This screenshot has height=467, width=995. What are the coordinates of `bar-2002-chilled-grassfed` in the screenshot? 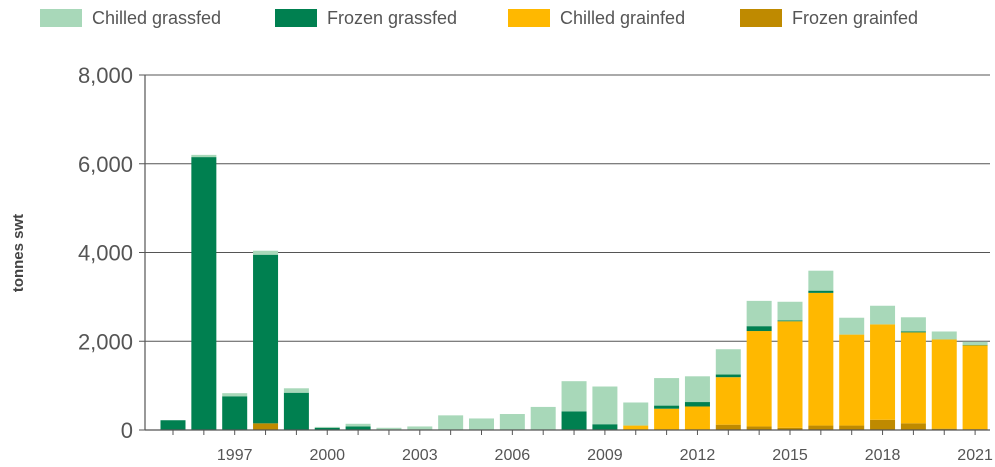 It's located at (389, 428).